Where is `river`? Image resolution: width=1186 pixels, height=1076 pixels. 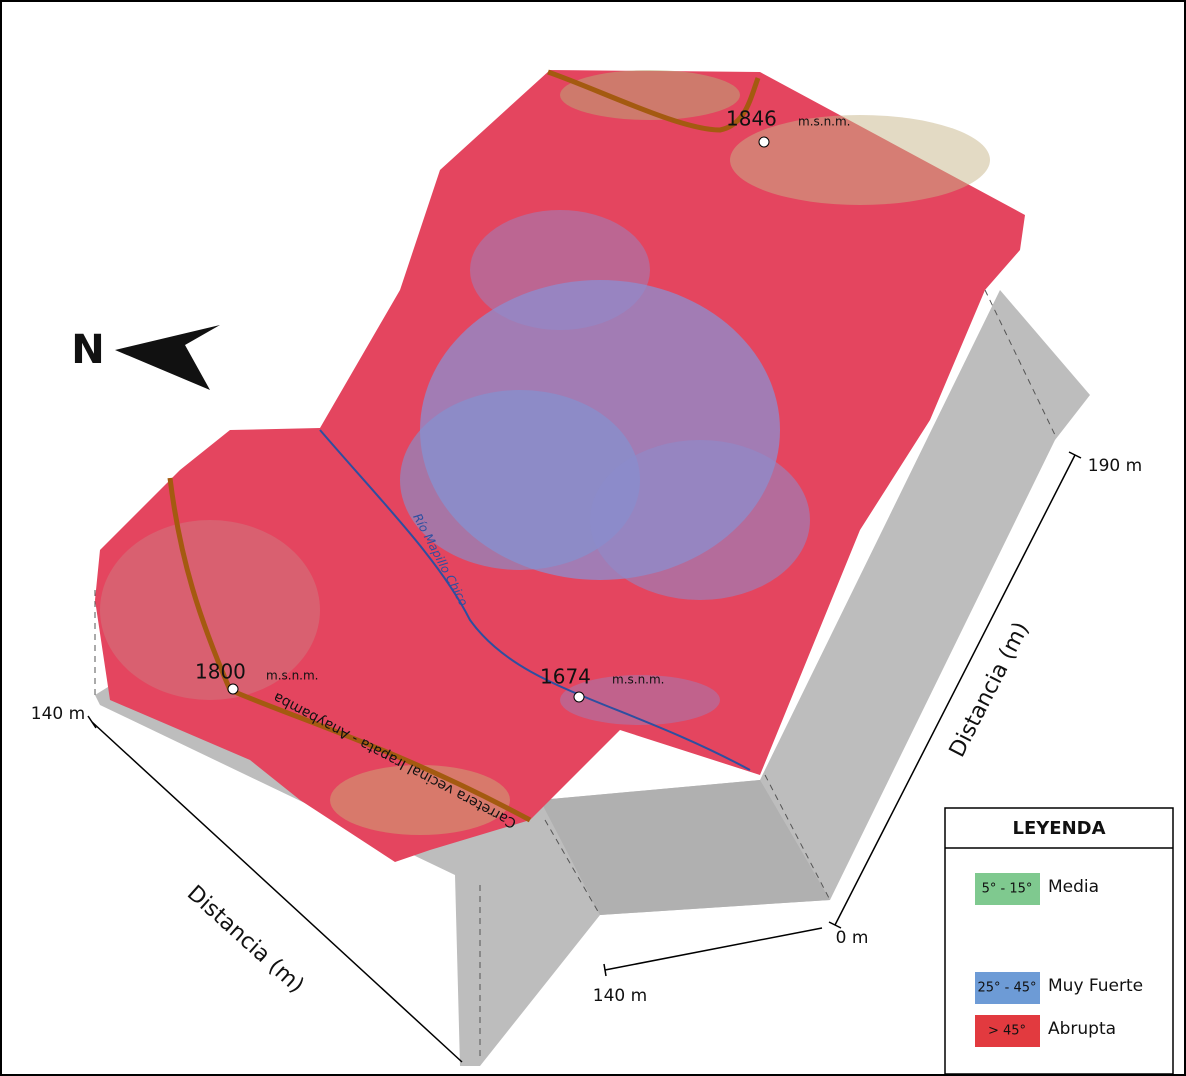 river is located at coordinates (535, 600).